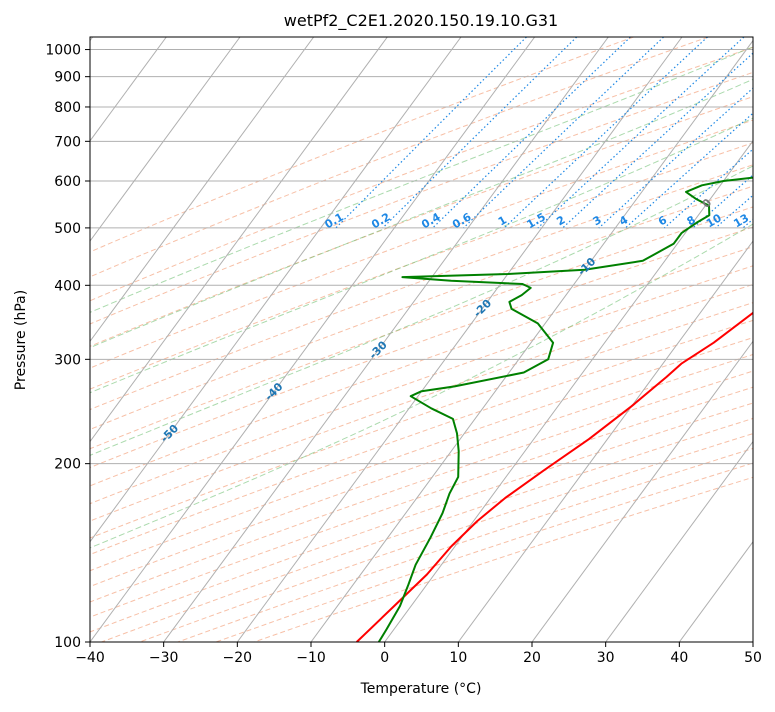 Image resolution: width=775 pixels, height=712 pixels. What do you see at coordinates (679, 658) in the screenshot?
I see `x-tick-label: 40` at bounding box center [679, 658].